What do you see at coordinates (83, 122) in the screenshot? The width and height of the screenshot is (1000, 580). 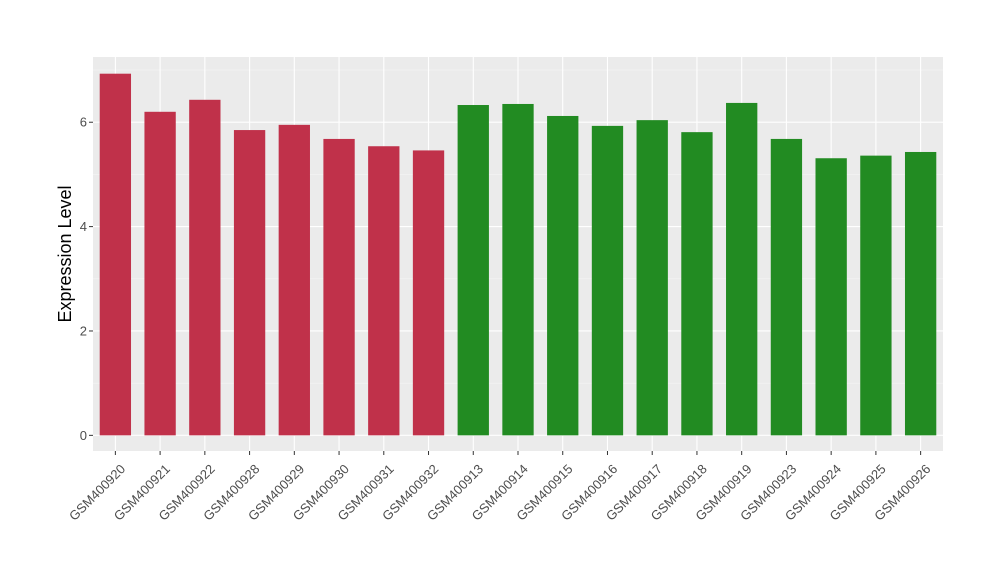 I see `y-tick-label: 6` at bounding box center [83, 122].